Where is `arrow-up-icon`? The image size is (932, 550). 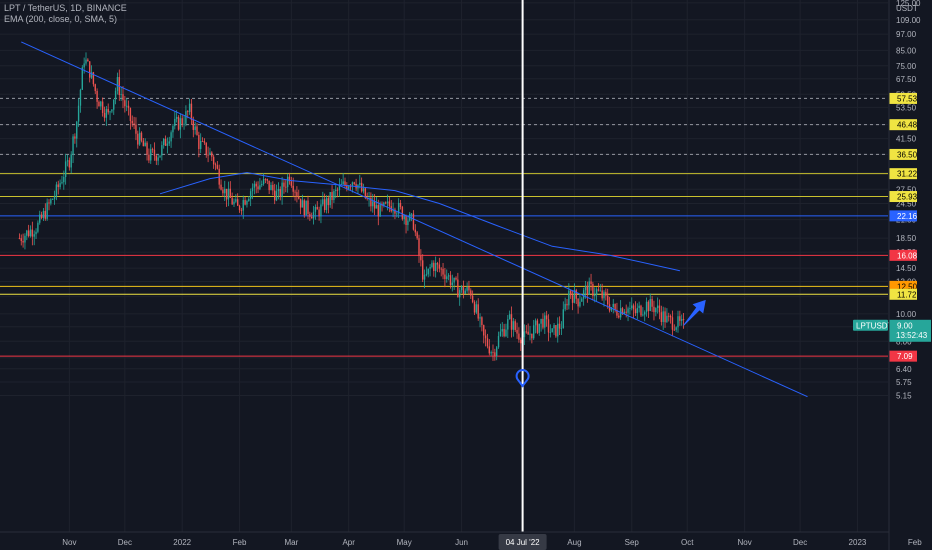
arrow-up-icon is located at coordinates (694, 312).